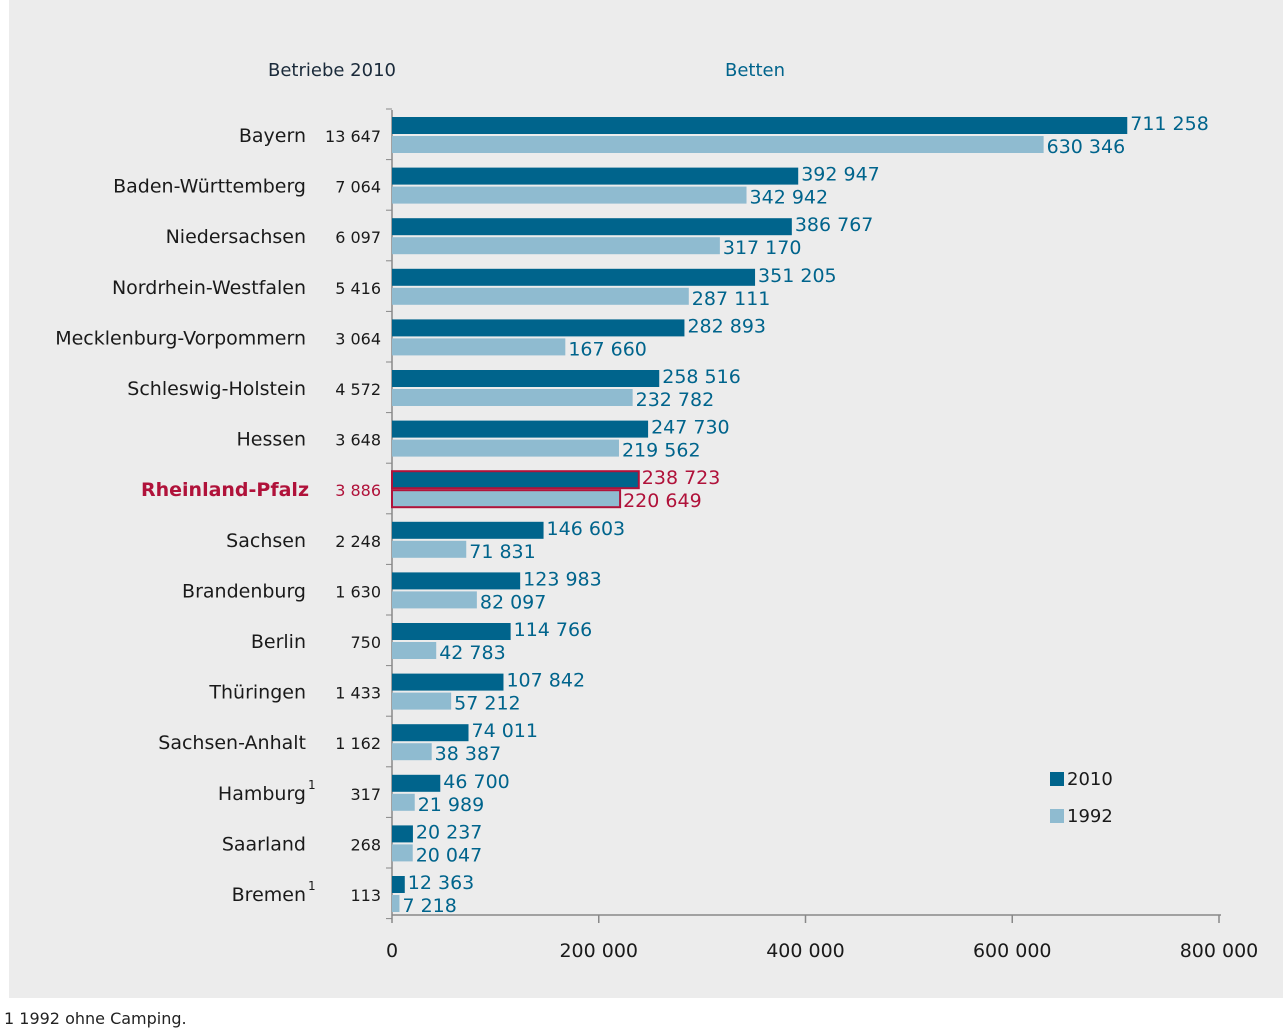 The image size is (1283, 1036). Describe the element at coordinates (262, 794) in the screenshot. I see `category-label: Hamburg` at that location.